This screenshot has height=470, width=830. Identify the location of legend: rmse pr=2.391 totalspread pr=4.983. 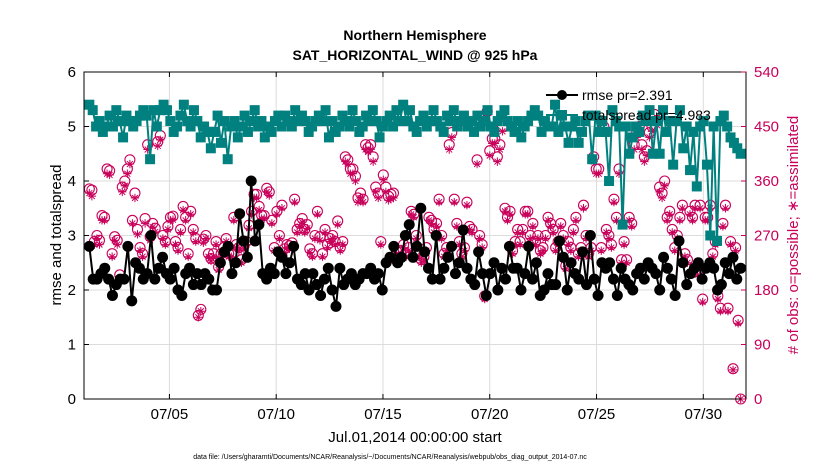
(628, 105).